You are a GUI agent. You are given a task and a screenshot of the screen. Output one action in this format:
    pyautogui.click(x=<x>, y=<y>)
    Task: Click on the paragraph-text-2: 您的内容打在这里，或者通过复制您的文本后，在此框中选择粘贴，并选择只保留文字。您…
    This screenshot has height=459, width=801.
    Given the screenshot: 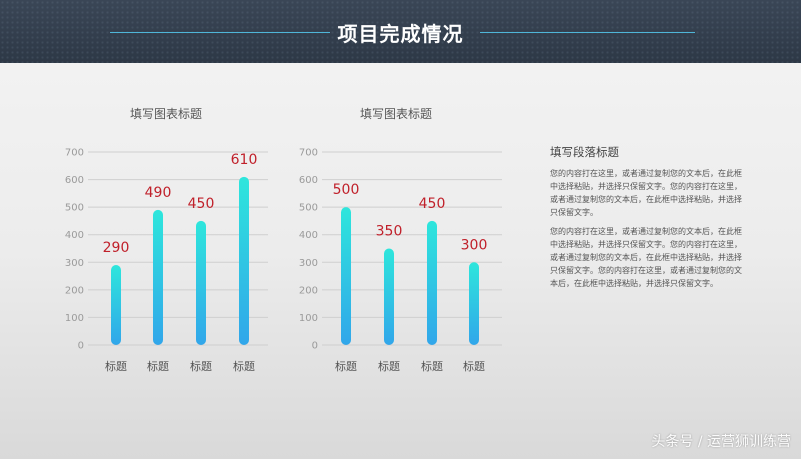 What is the action you would take?
    pyautogui.click(x=646, y=257)
    